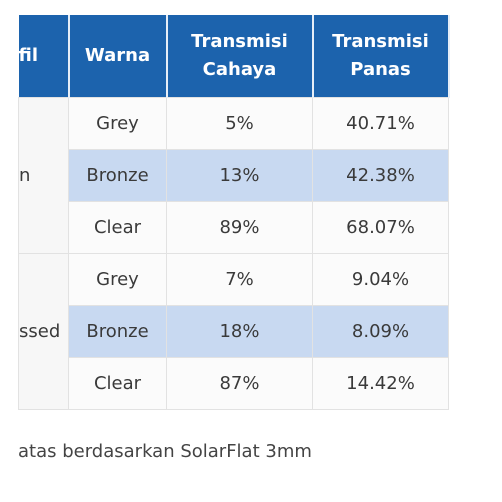 The image size is (502, 502). I want to click on table-cell: 40.71%, so click(380, 123).